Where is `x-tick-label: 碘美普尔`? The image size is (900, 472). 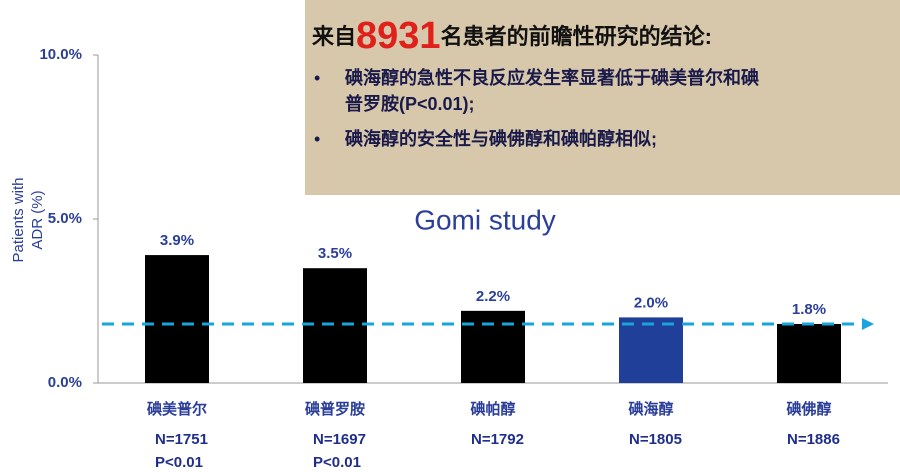 x-tick-label: 碘美普尔 is located at coordinates (177, 409).